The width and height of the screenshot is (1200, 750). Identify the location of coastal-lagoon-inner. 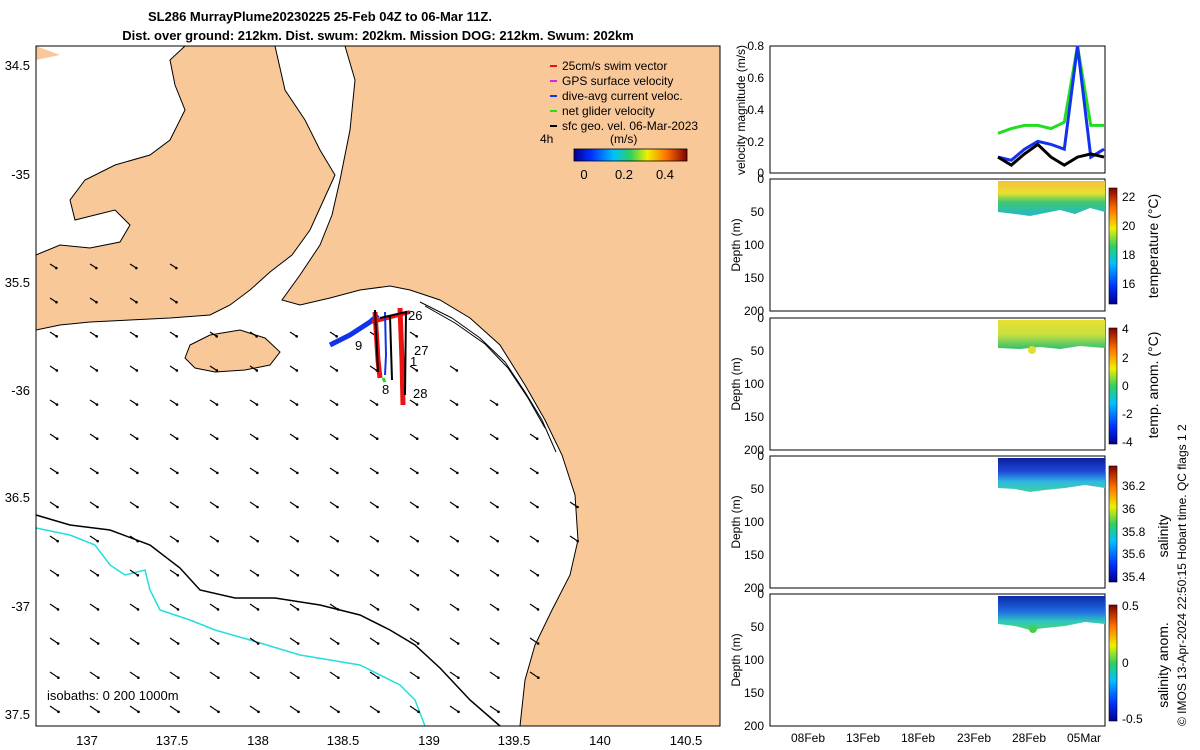
(485, 367).